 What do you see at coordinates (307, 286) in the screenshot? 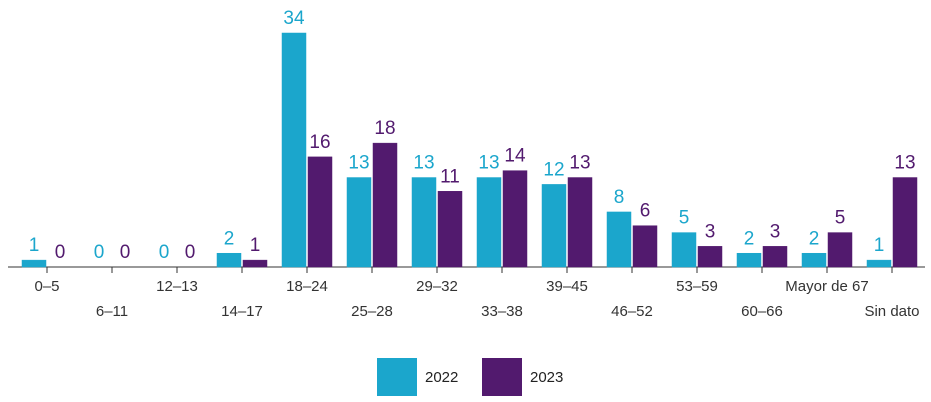
I see `x-tick-label: 18–24` at bounding box center [307, 286].